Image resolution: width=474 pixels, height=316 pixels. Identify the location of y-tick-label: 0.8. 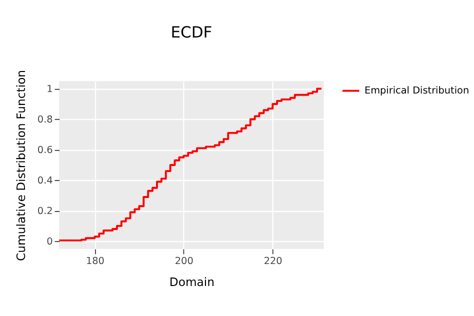
(45, 120).